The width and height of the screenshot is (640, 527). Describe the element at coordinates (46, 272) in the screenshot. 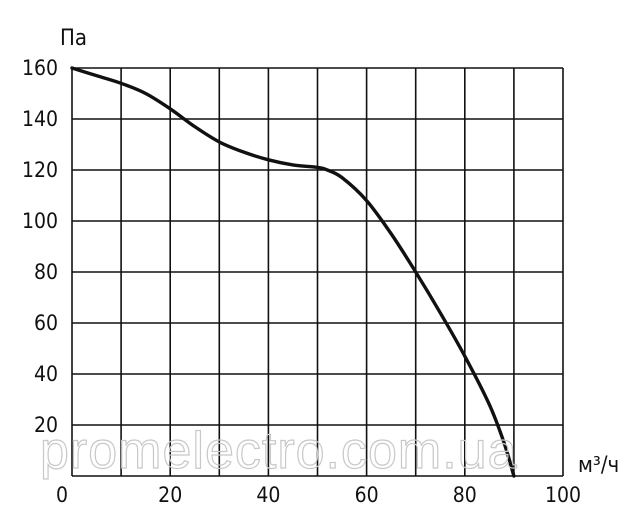

I see `y-tick-label: 80` at that location.